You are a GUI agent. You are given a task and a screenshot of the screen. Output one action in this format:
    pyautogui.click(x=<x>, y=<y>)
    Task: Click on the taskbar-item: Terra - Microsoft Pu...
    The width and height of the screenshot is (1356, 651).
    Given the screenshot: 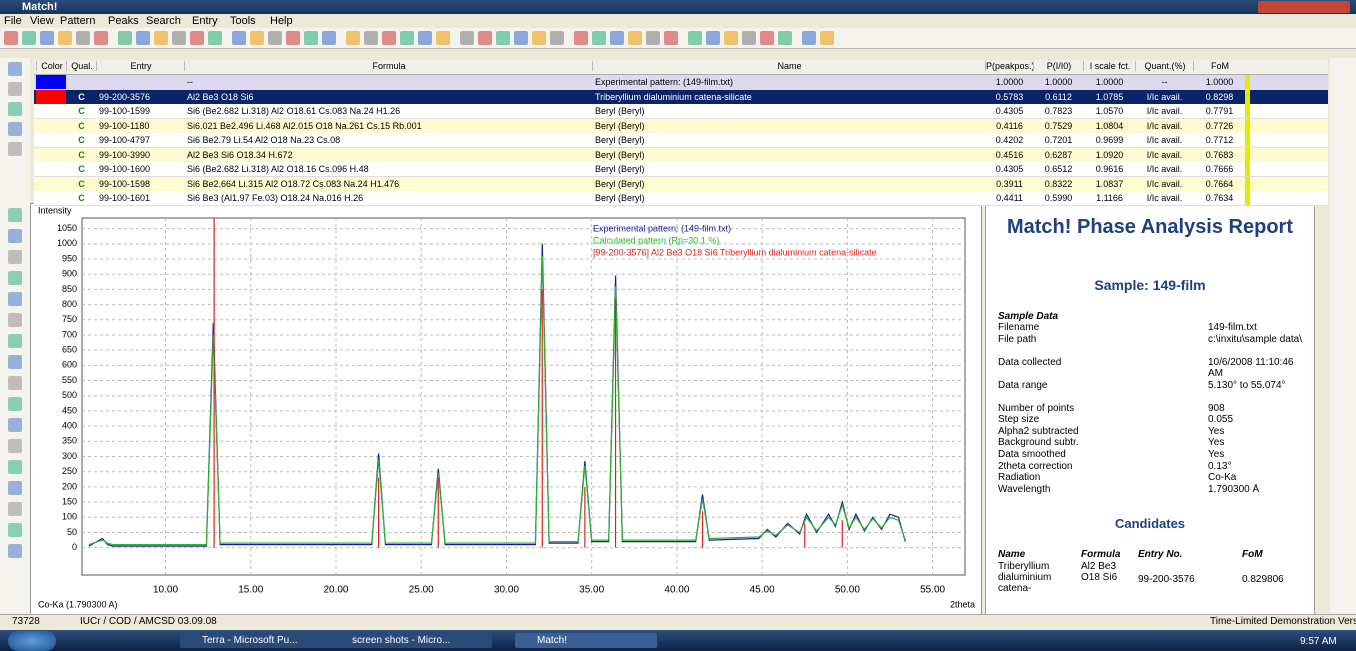 What is the action you would take?
    pyautogui.click(x=261, y=640)
    